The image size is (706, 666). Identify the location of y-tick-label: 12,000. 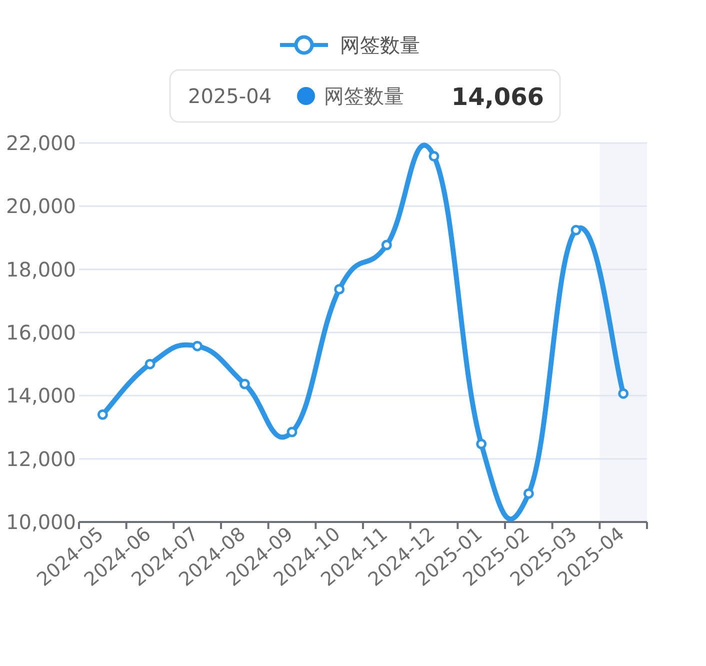
(41, 458).